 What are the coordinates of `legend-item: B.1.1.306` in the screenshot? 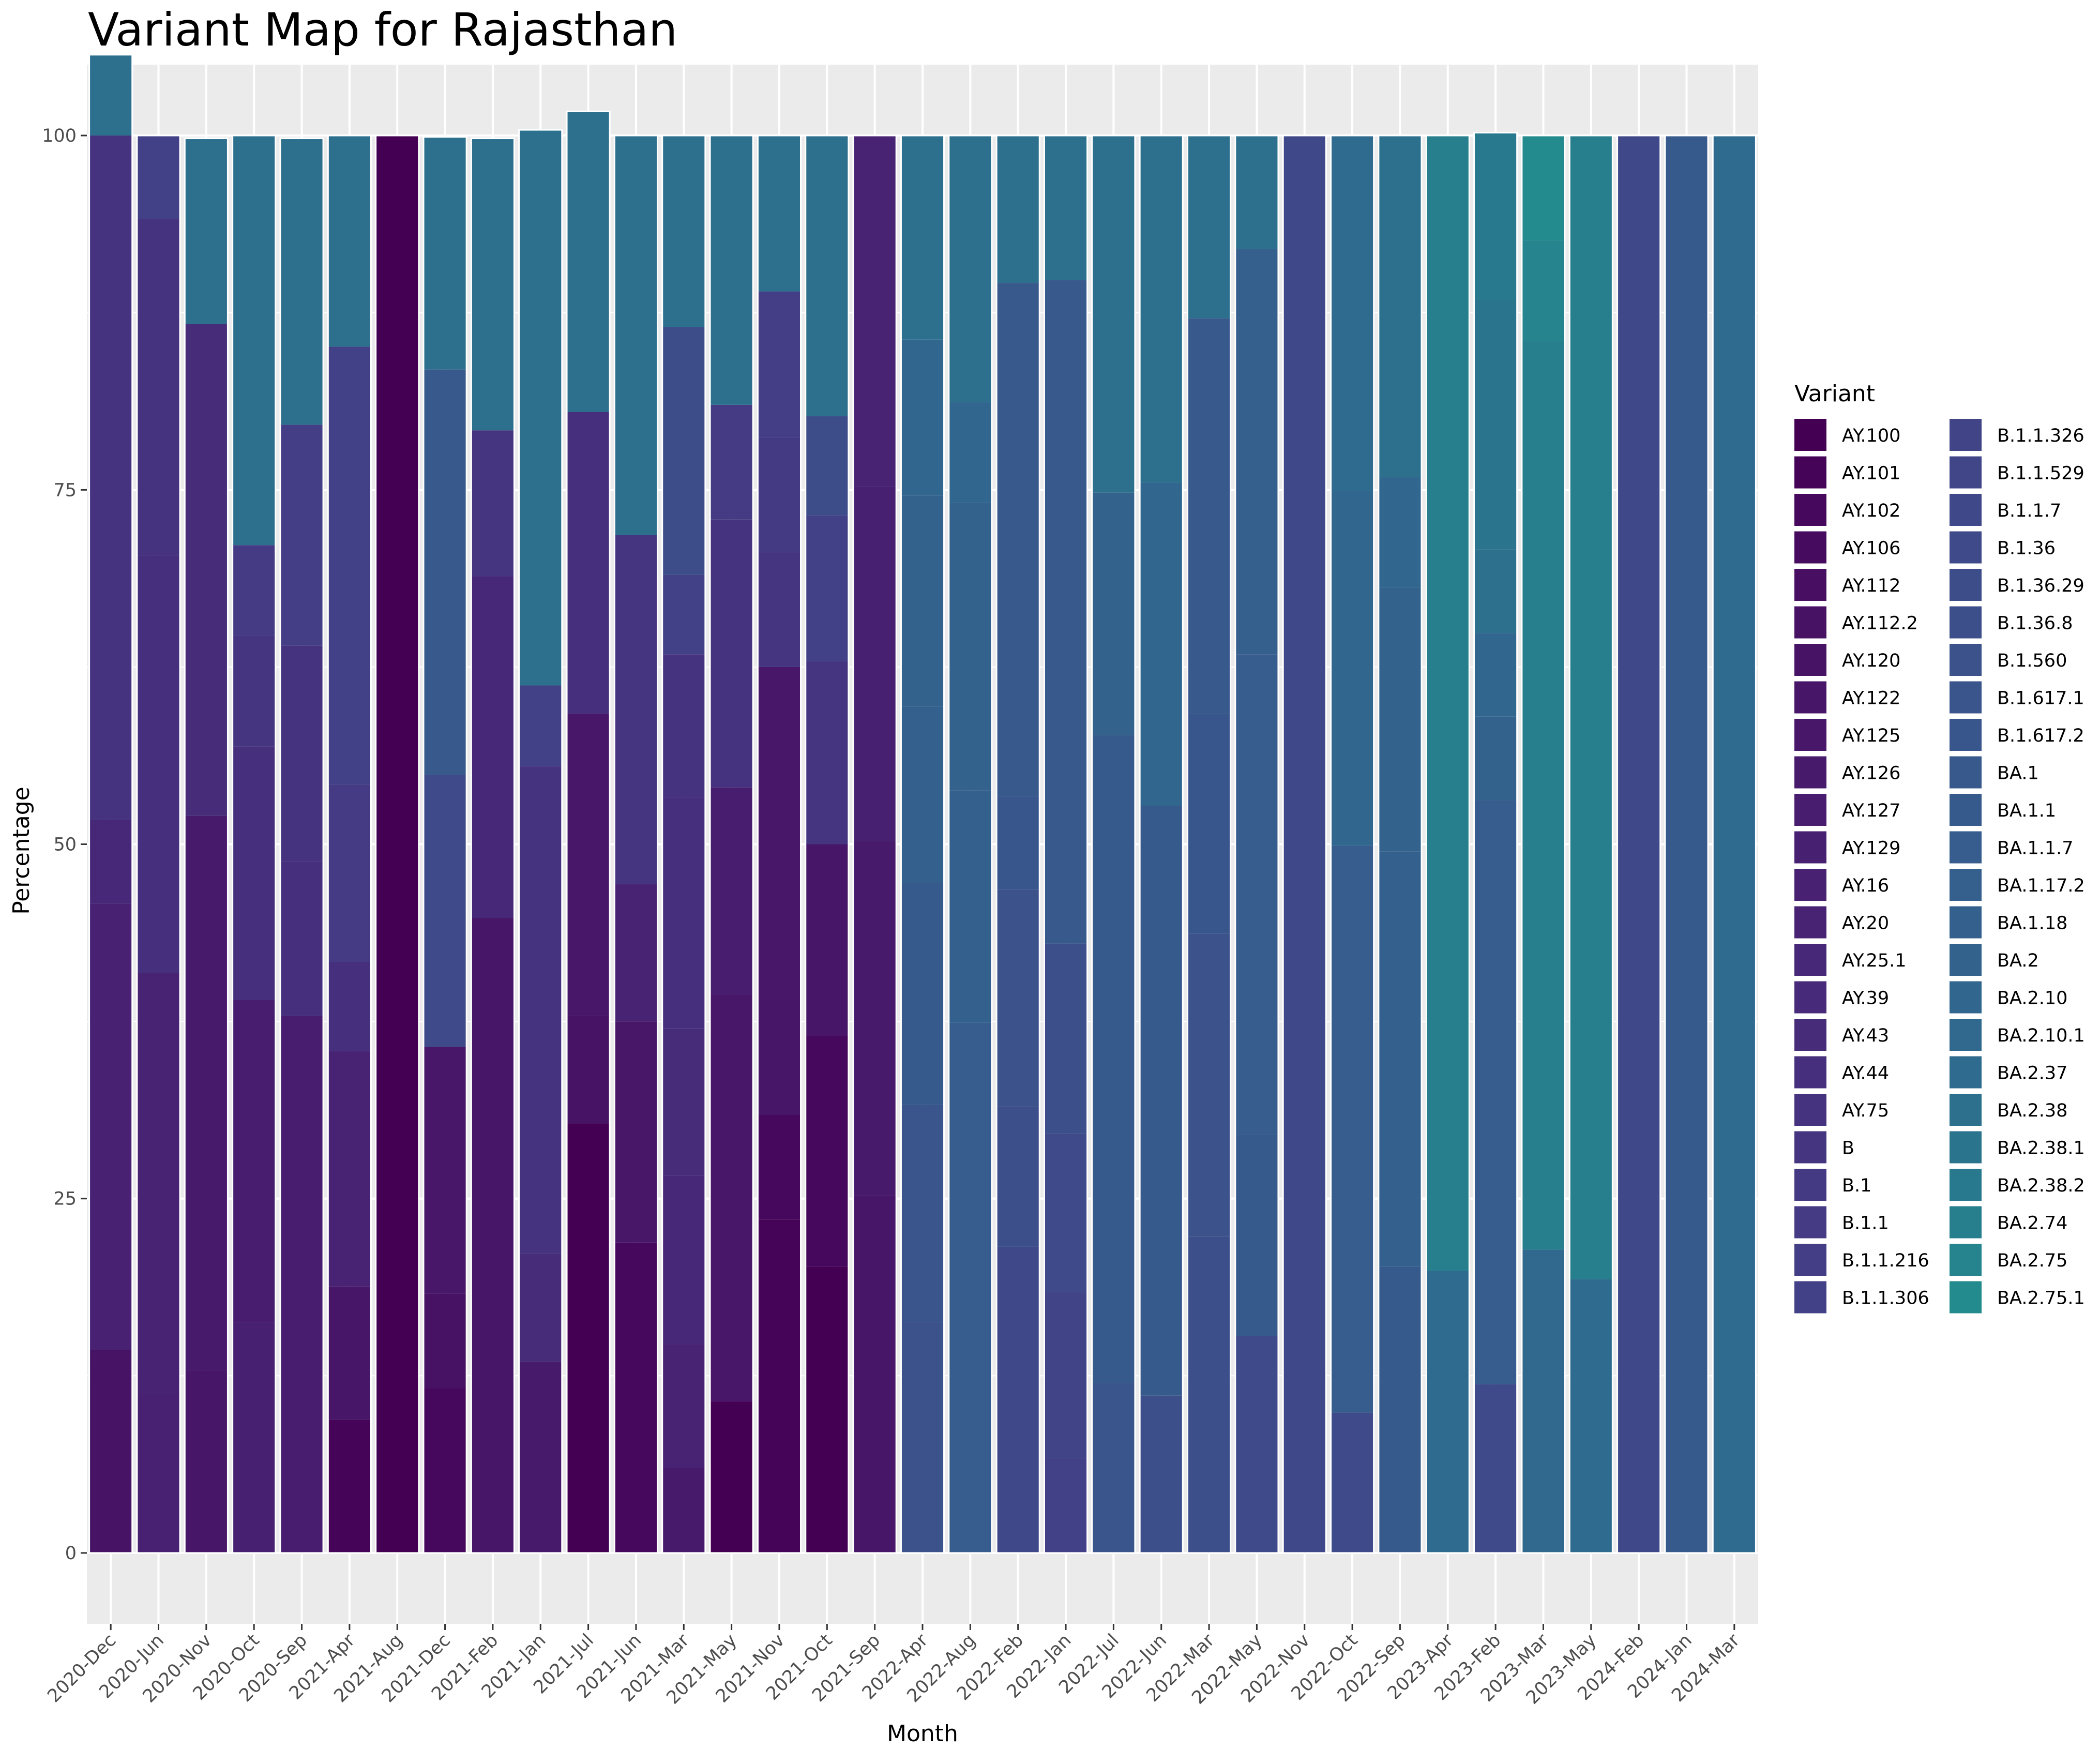 It's located at (1861, 1297).